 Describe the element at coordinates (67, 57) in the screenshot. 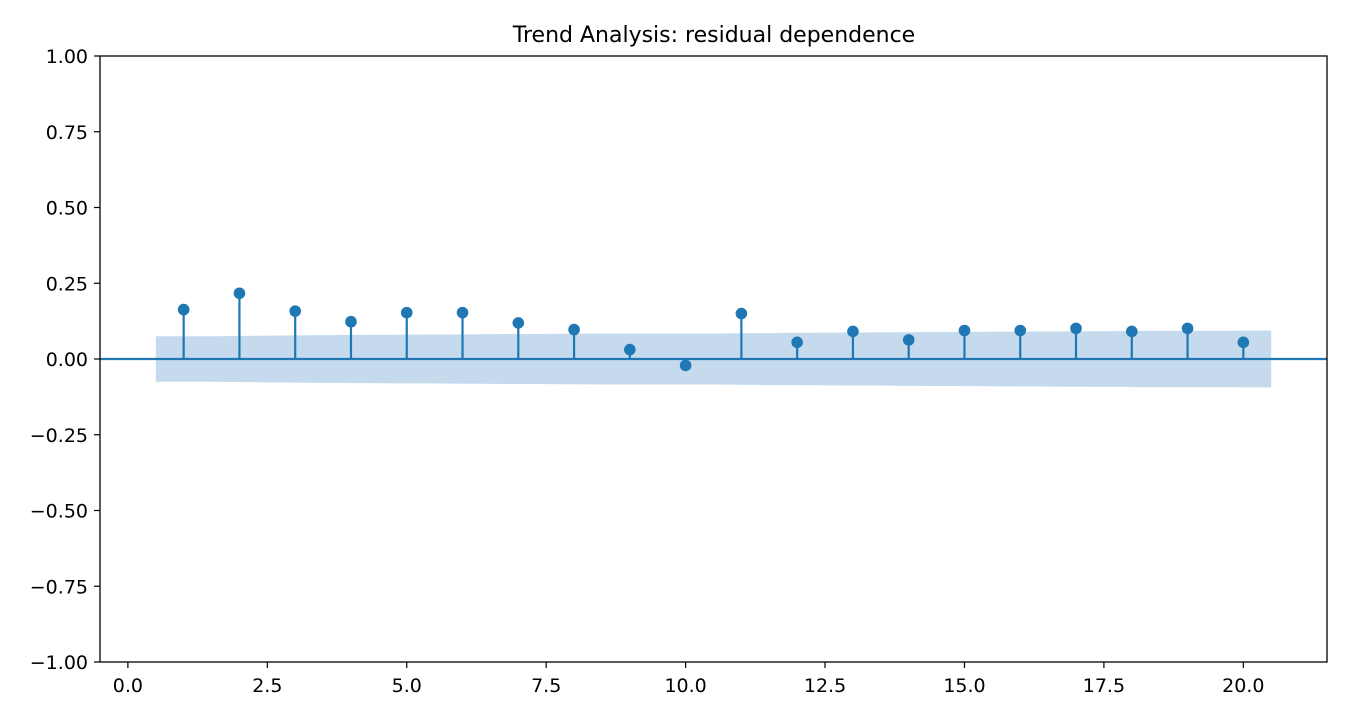

I see `y-tick-label: 1.00` at that location.